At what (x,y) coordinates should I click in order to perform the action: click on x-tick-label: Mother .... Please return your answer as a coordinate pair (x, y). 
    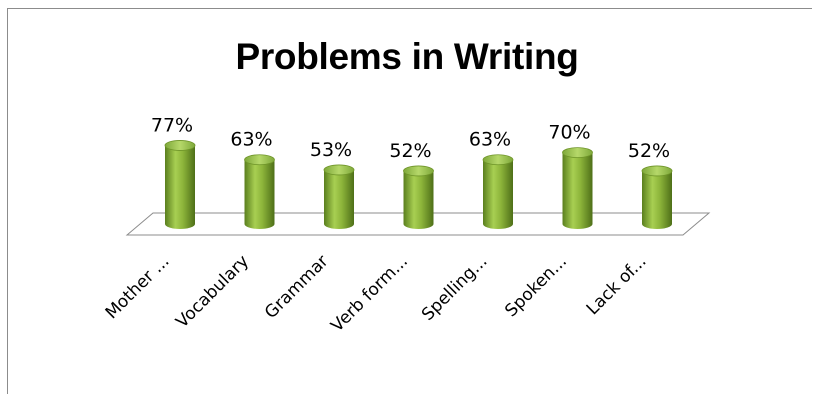
    Looking at the image, I should click on (138, 287).